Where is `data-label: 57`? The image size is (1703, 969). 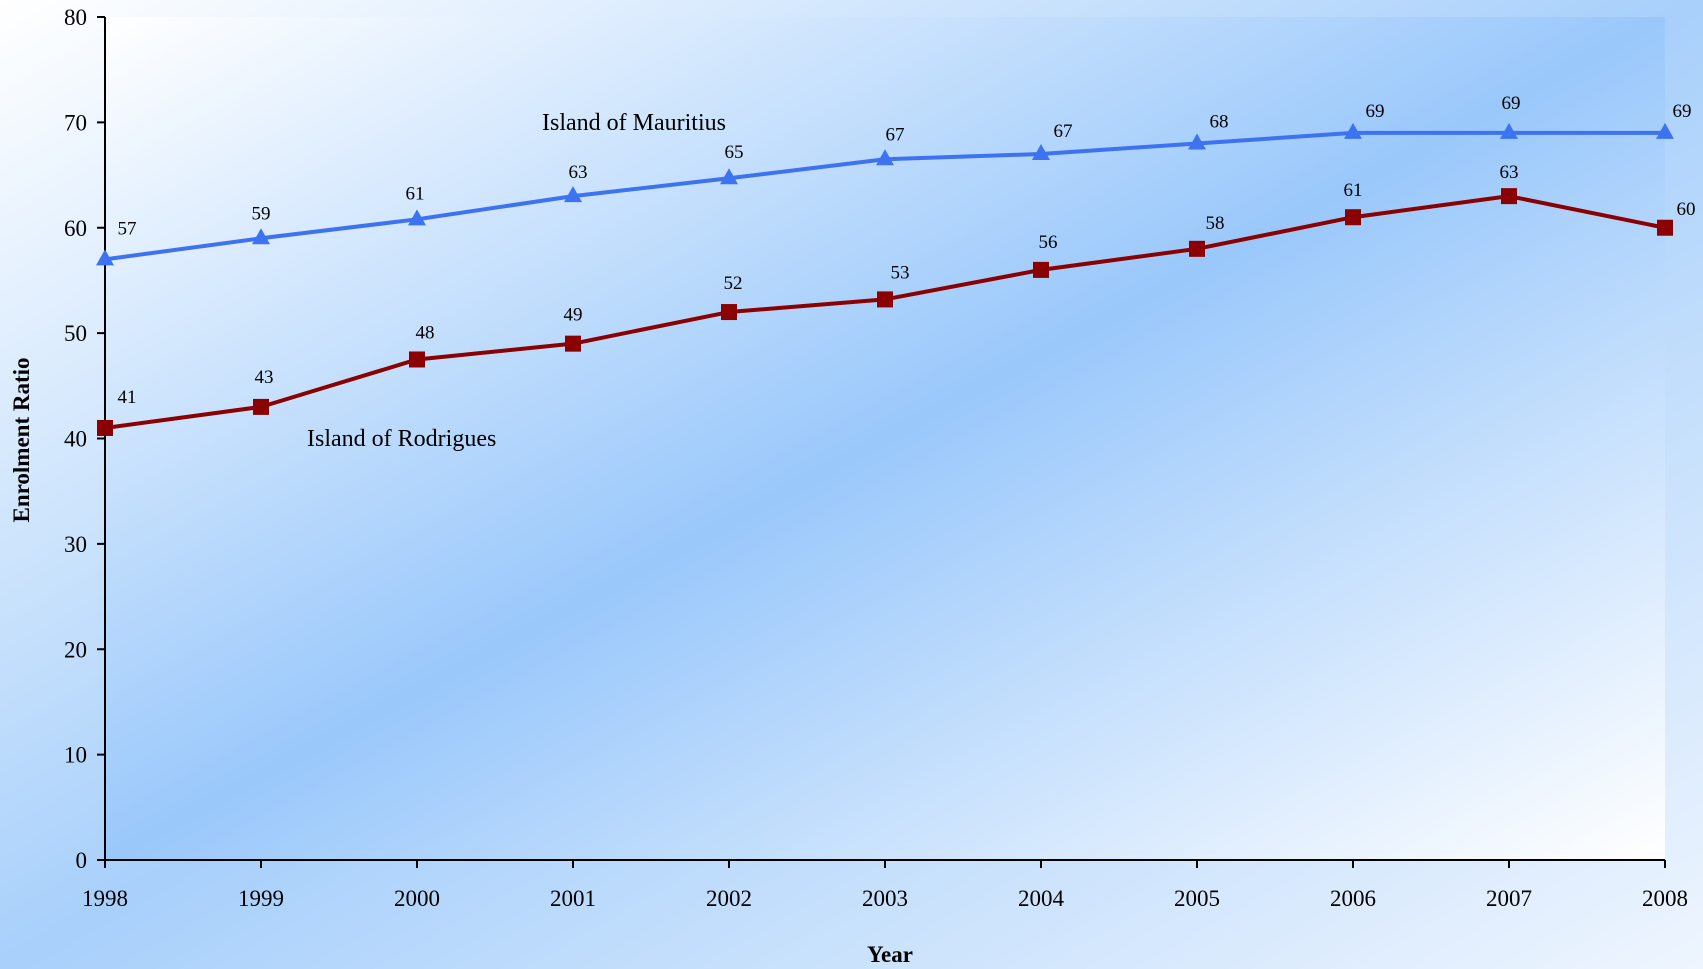 data-label: 57 is located at coordinates (127, 228).